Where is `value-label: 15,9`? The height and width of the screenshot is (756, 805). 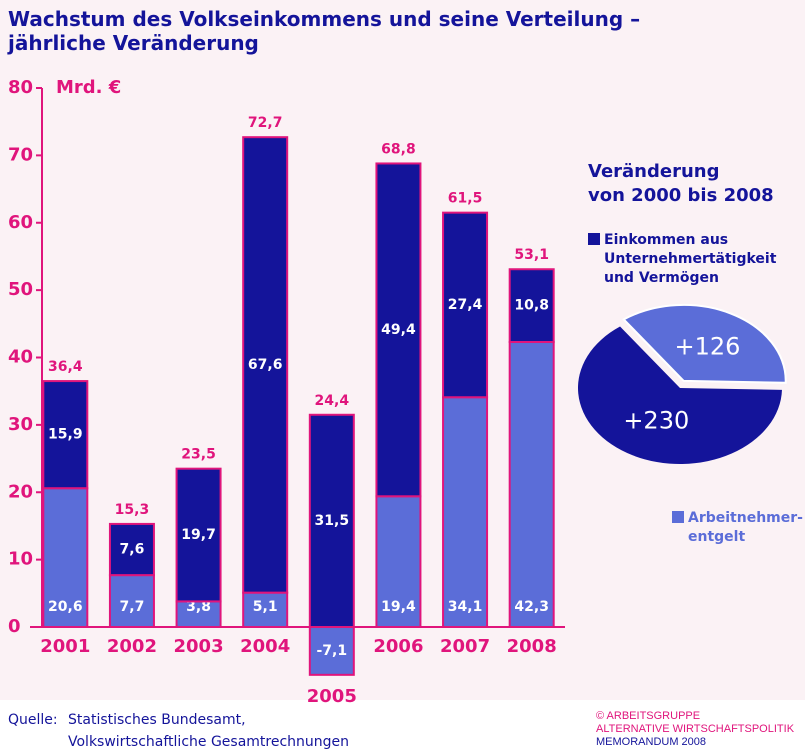 value-label: 15,9 is located at coordinates (65, 435).